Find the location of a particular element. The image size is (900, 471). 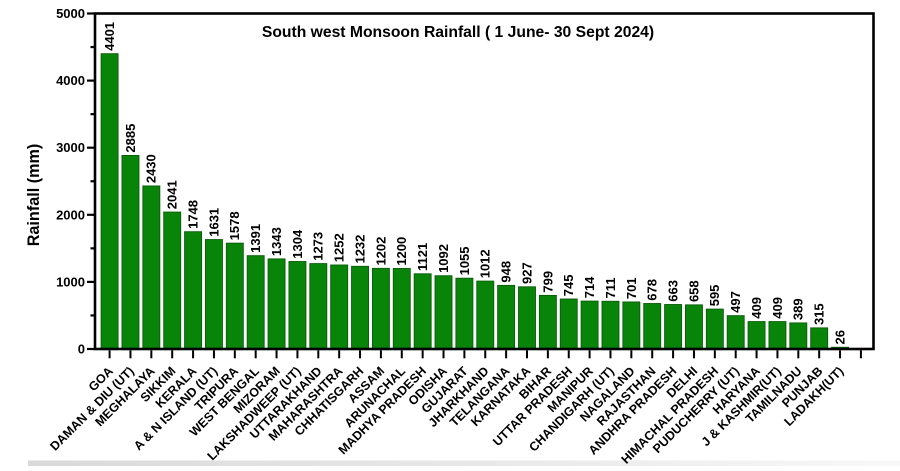

svg-text: 745 is located at coordinates (568, 286).